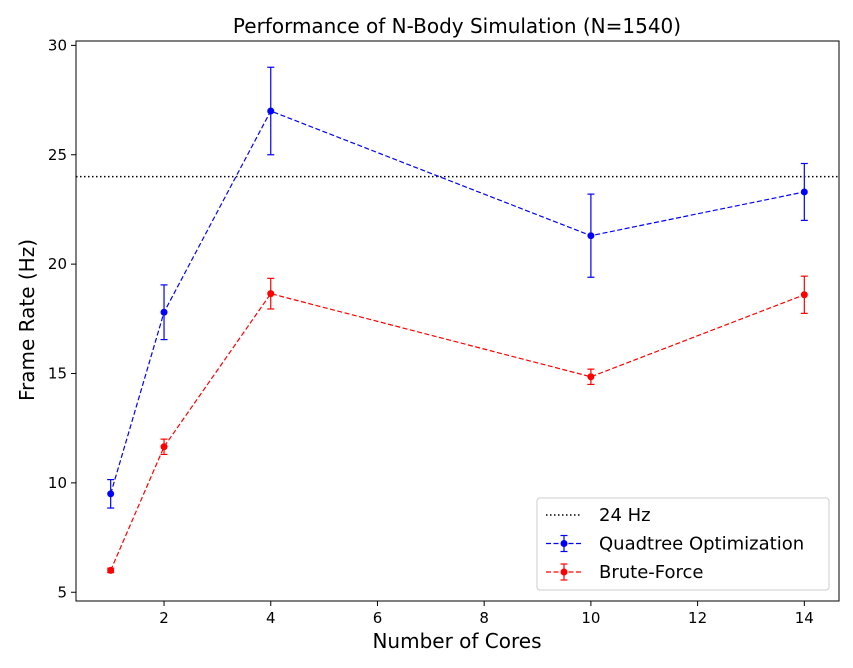  I want to click on y-tick-label: 10, so click(57, 483).